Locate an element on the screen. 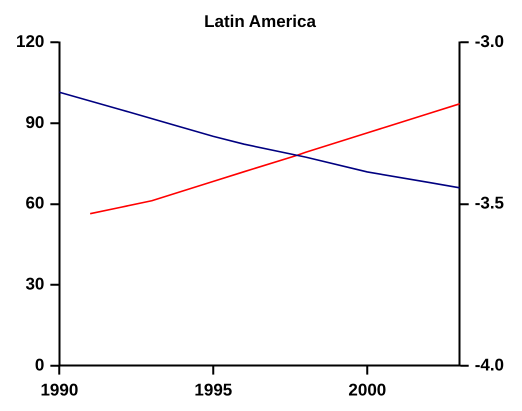  y-tick-label: 30 is located at coordinates (34, 284).